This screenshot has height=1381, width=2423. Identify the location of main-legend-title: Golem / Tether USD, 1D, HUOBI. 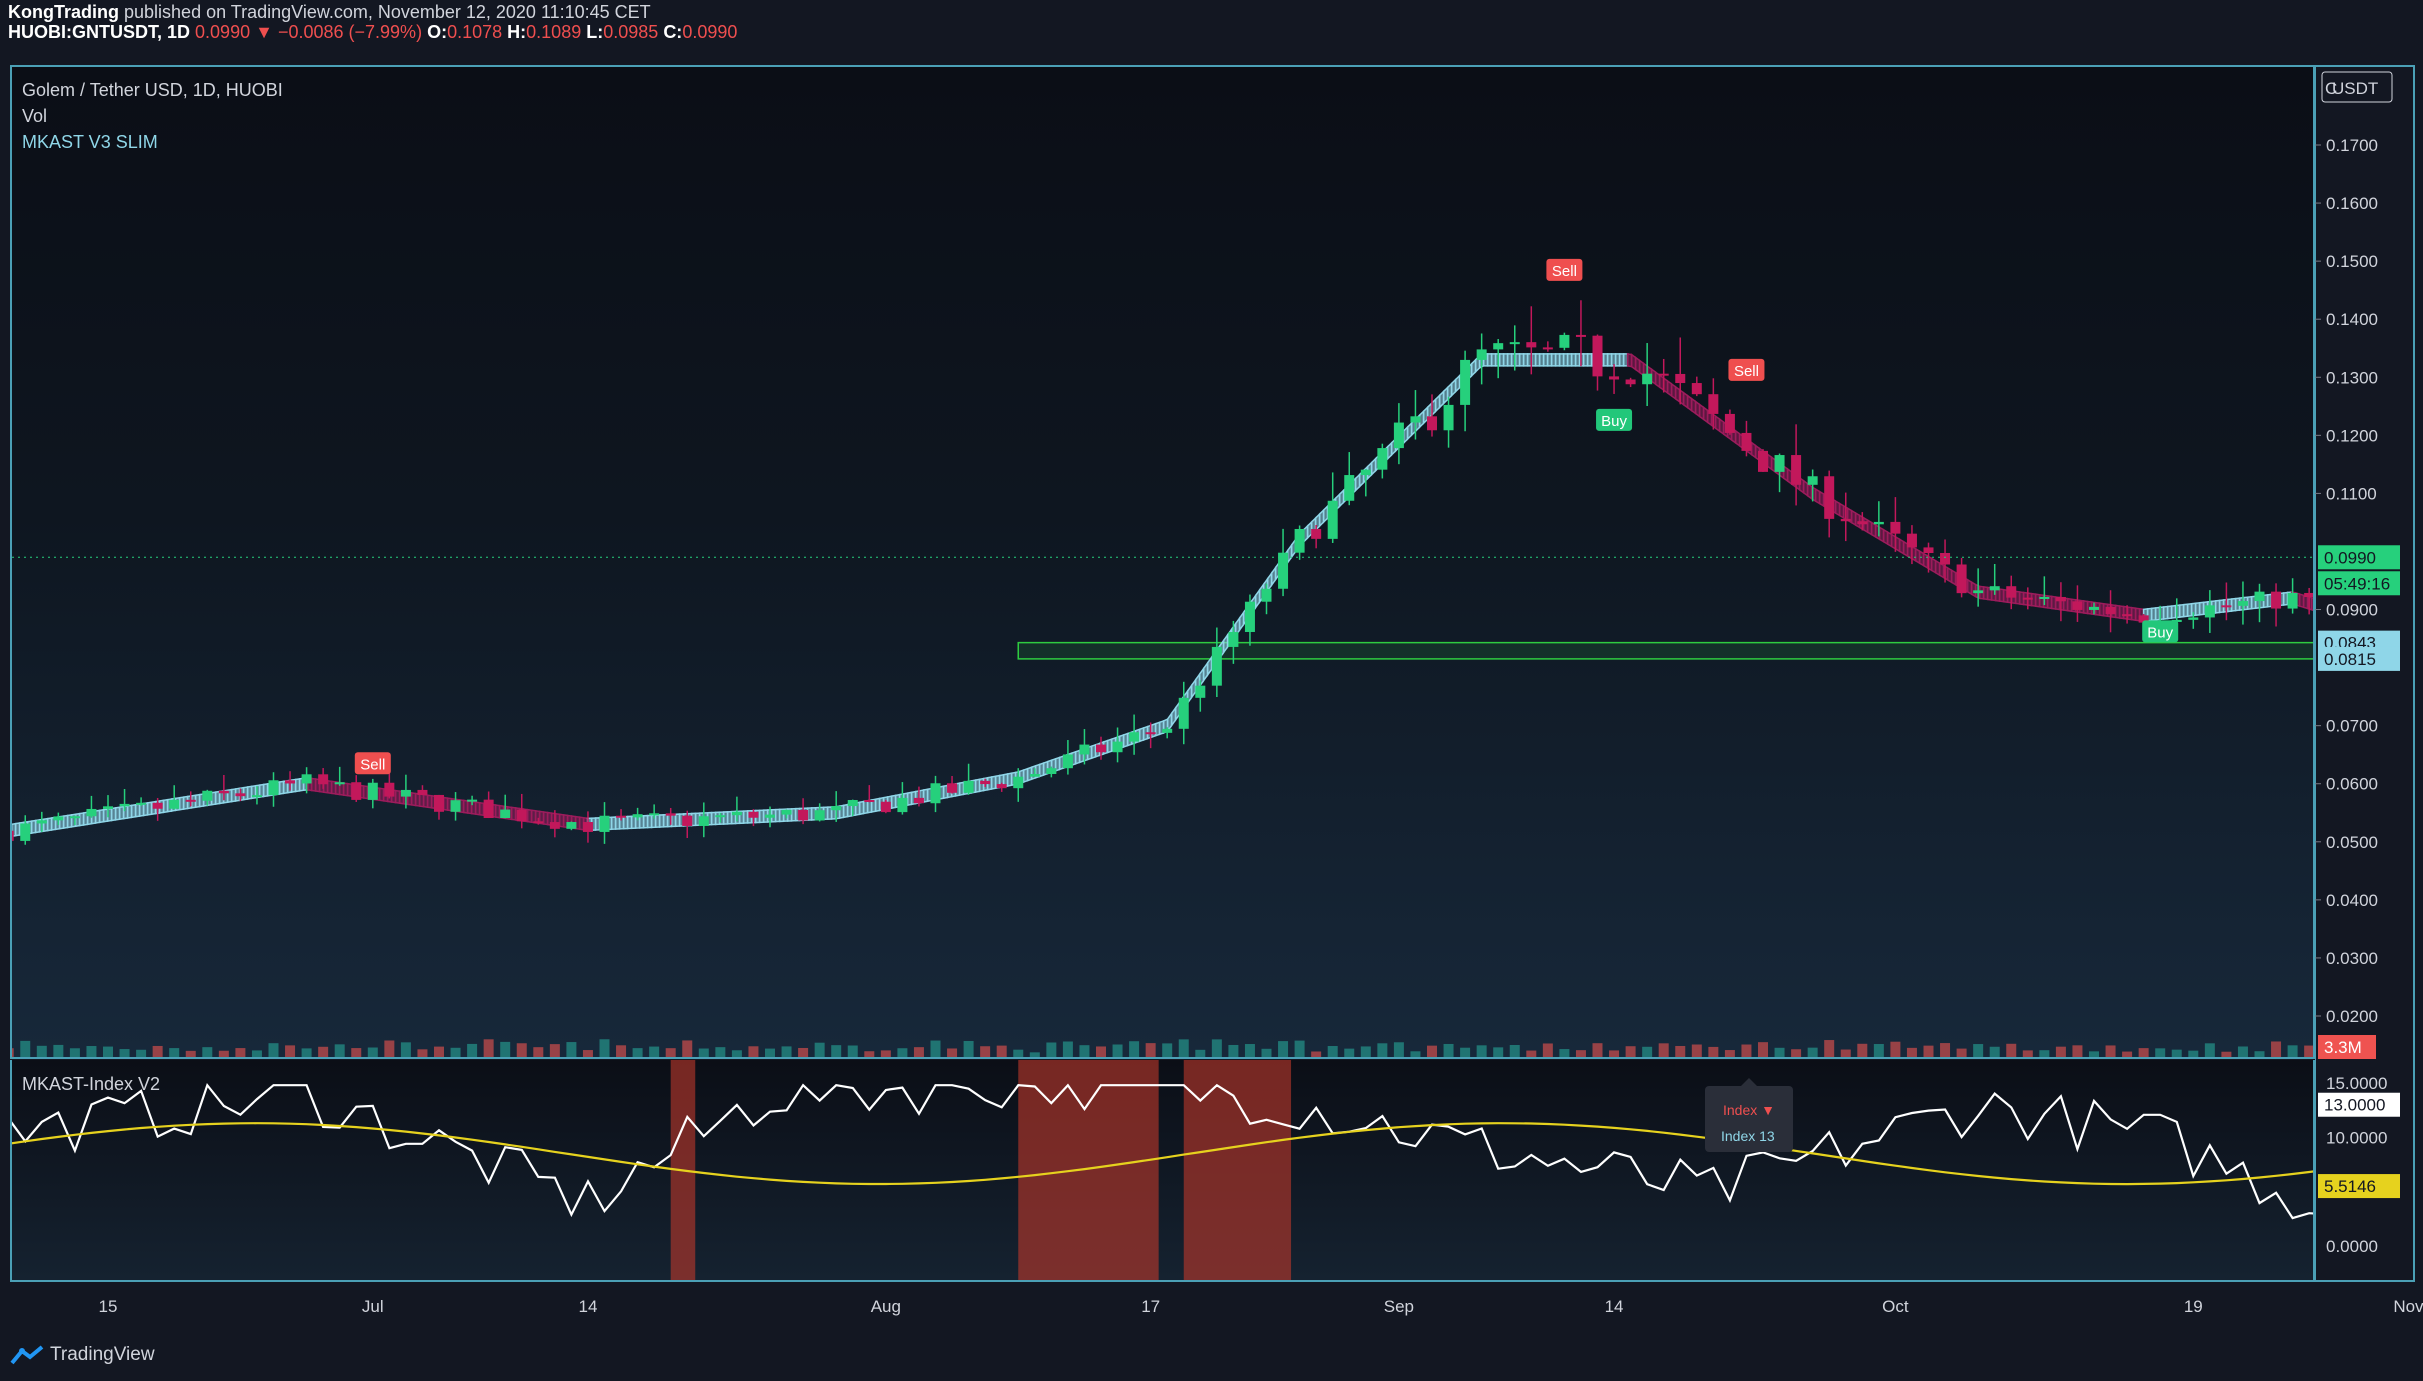
(152, 90).